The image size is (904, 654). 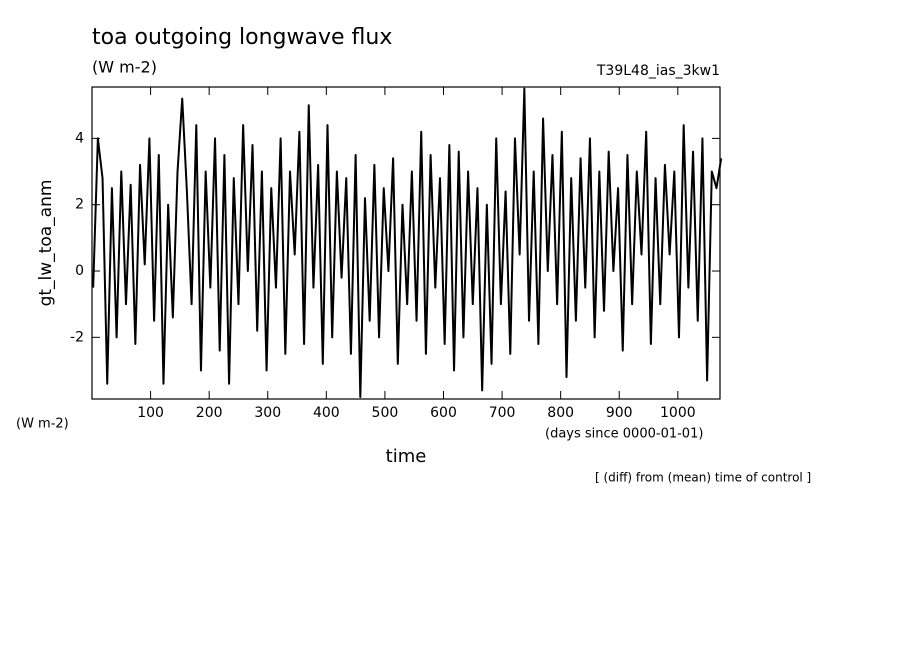 What do you see at coordinates (267, 413) in the screenshot?
I see `x-tick-label: 300` at bounding box center [267, 413].